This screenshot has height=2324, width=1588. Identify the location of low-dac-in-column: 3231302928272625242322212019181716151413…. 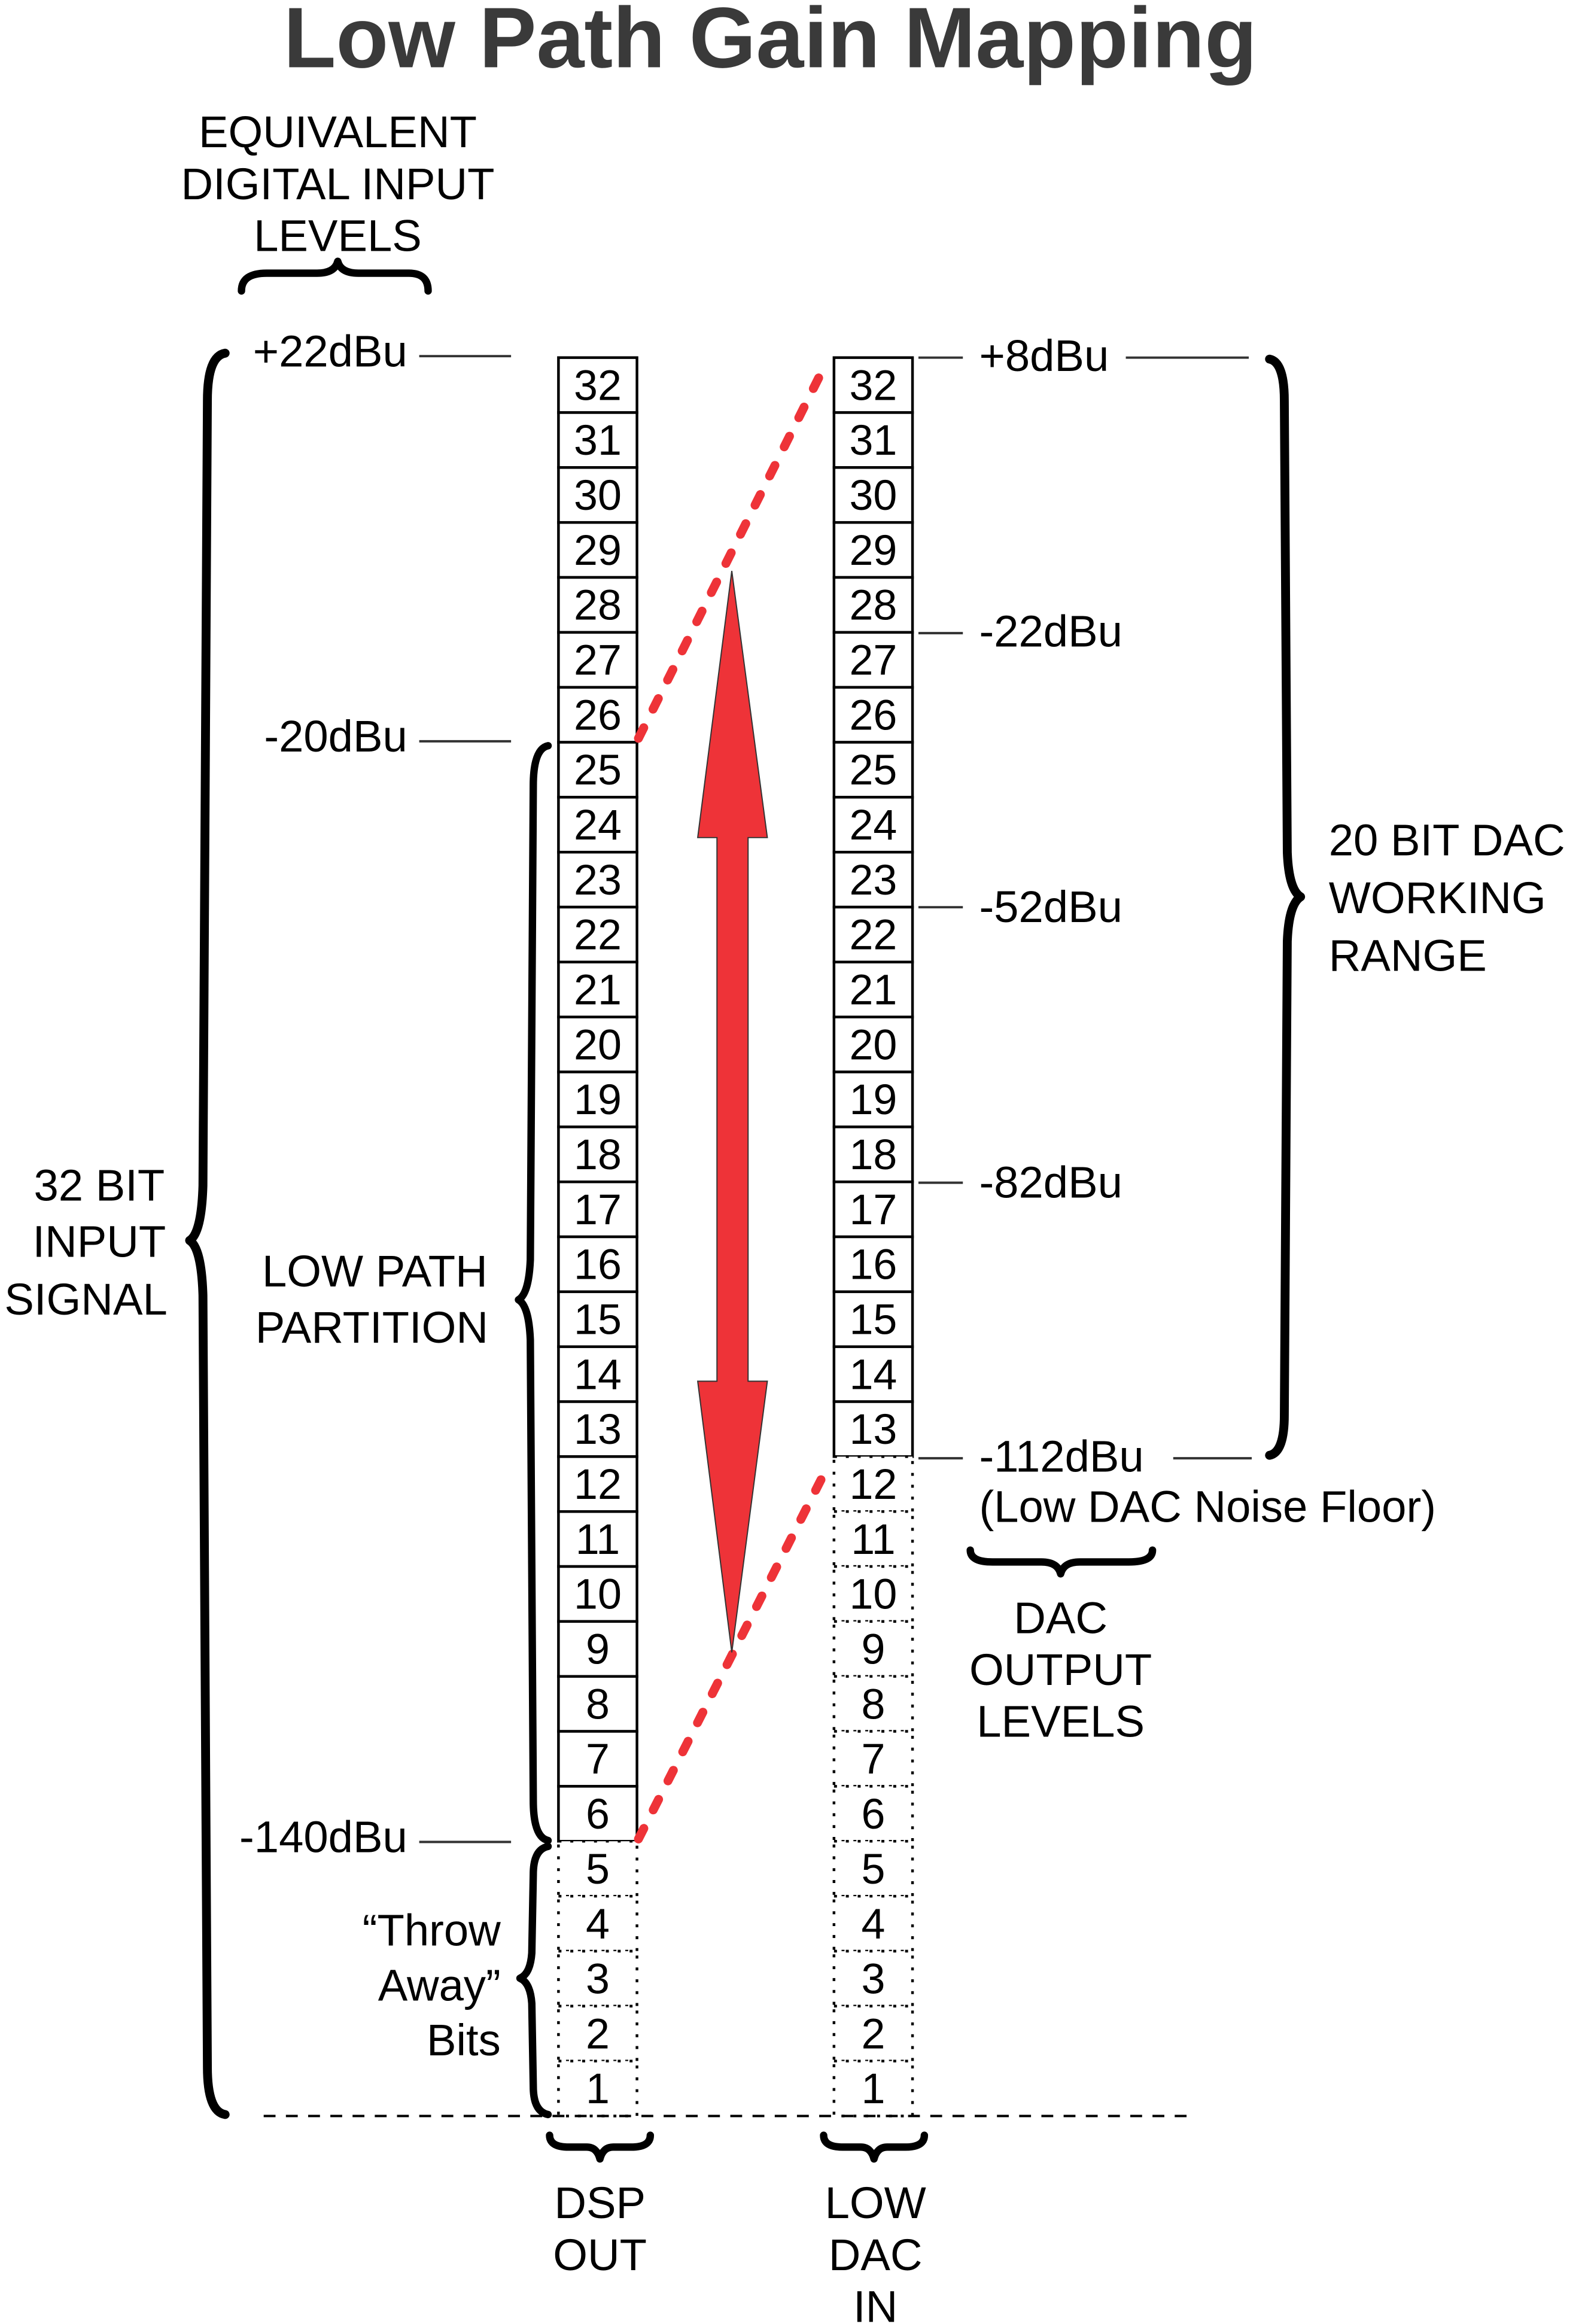
(873, 1237).